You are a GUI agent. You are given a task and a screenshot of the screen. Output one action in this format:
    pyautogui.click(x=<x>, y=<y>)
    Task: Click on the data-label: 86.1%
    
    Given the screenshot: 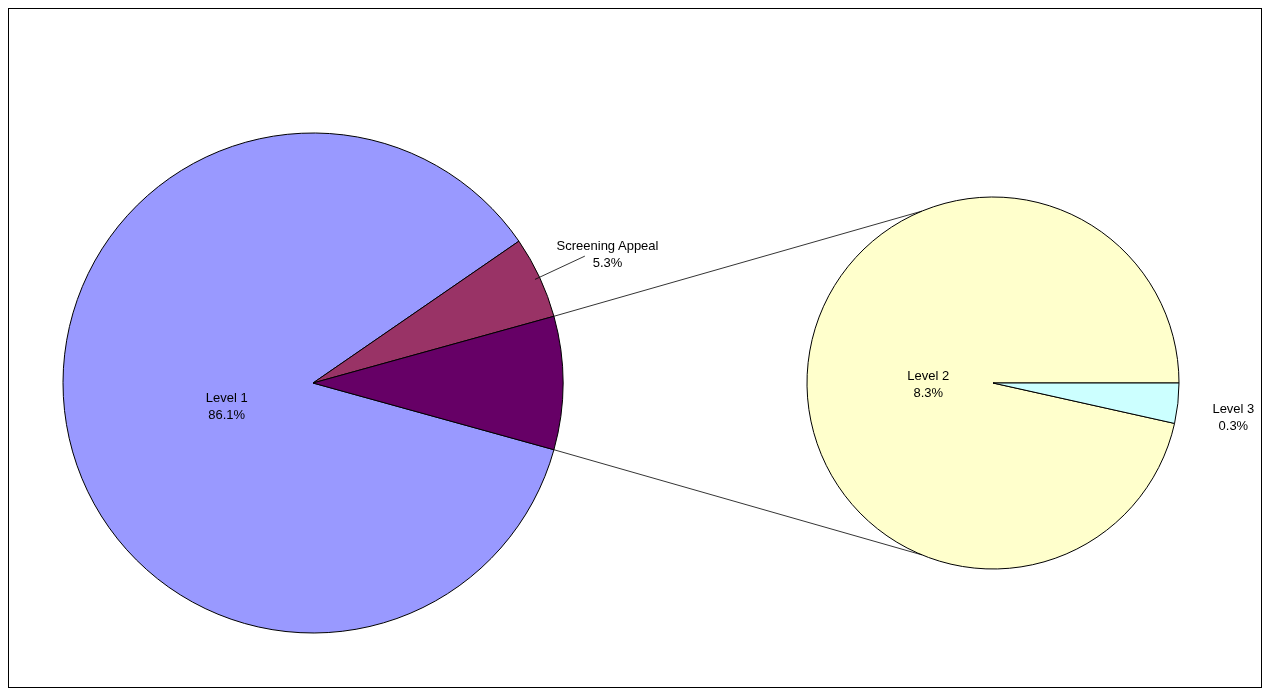 What is the action you would take?
    pyautogui.click(x=227, y=414)
    